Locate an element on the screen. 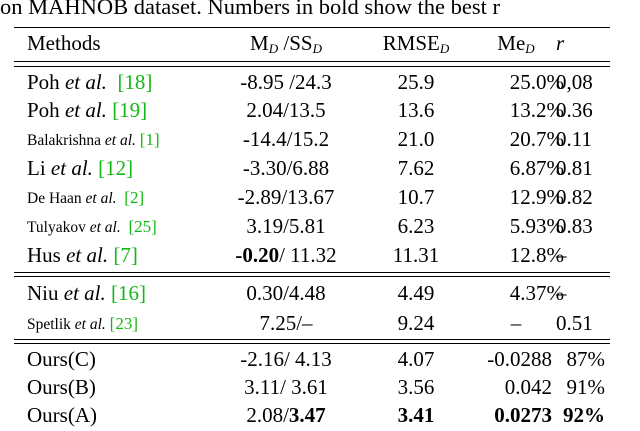  r-value: 0.51 is located at coordinates (574, 323).